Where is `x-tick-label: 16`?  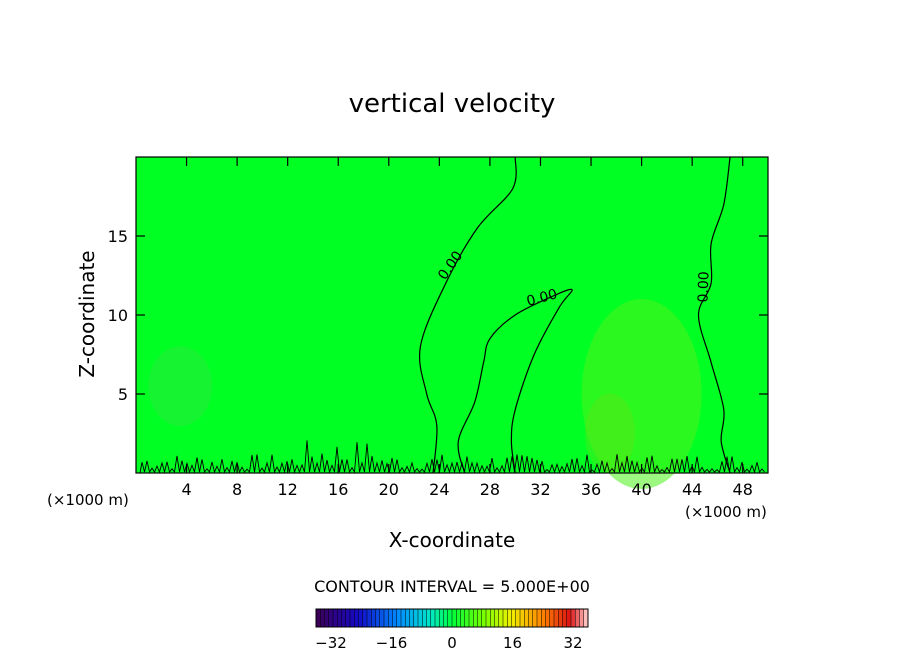 x-tick-label: 16 is located at coordinates (338, 489).